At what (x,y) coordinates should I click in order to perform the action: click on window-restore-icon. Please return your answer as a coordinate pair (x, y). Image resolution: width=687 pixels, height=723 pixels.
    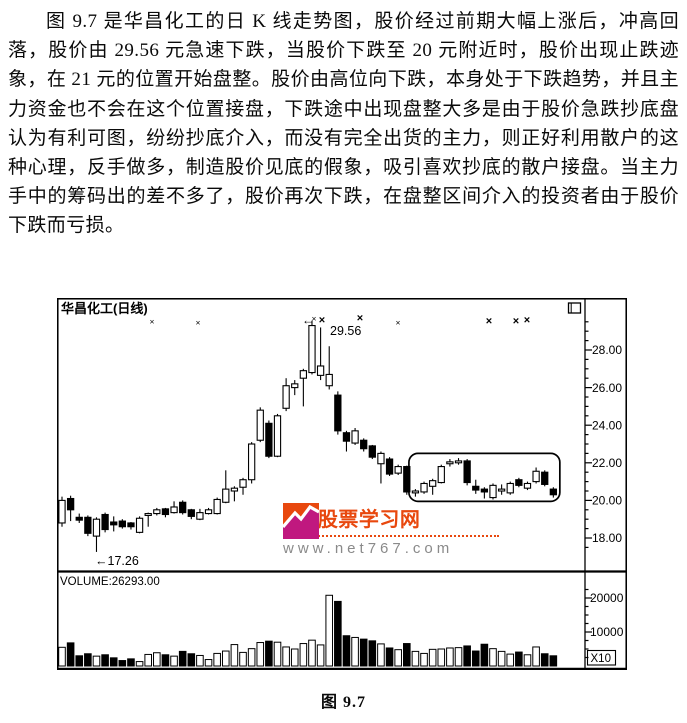
    Looking at the image, I should click on (574, 308).